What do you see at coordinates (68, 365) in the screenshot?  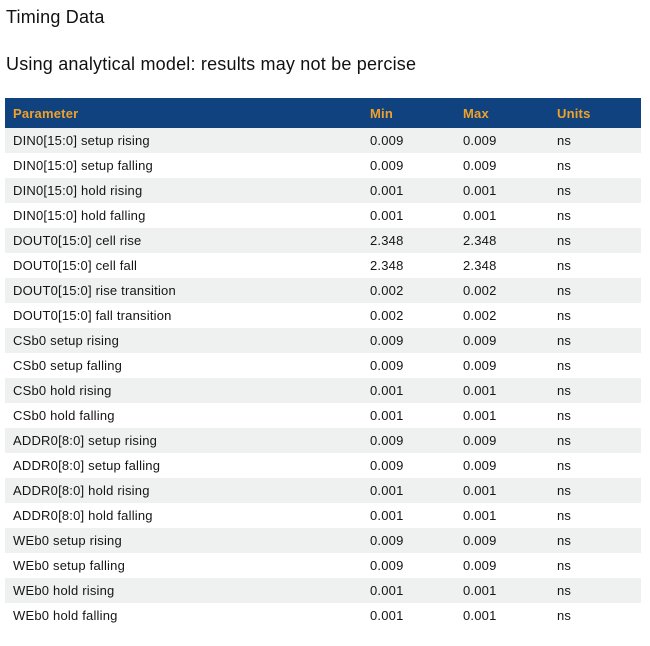 I see `param-cell: CSb0 setup falling` at bounding box center [68, 365].